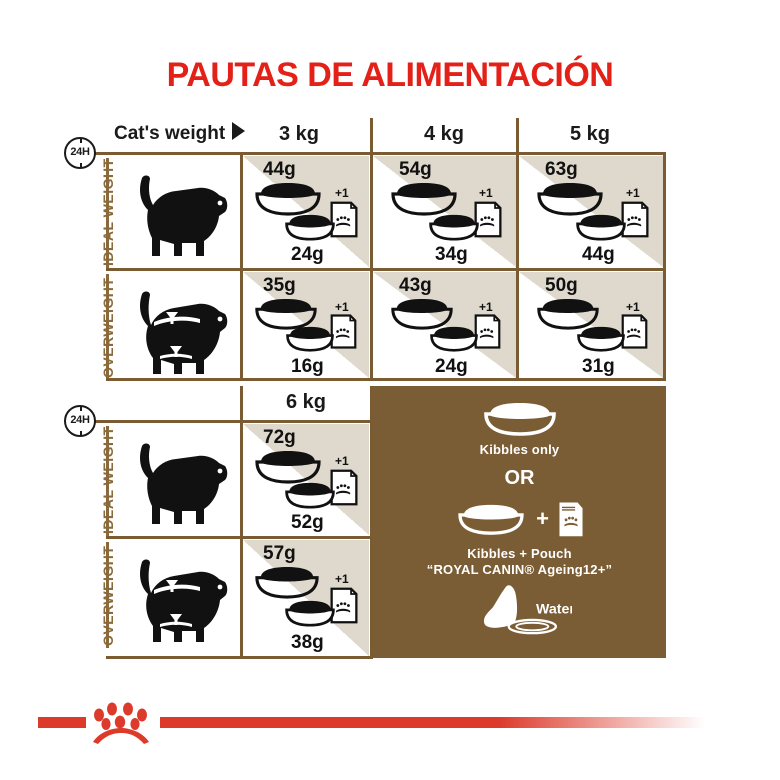 This screenshot has height=780, width=780. What do you see at coordinates (239, 657) in the screenshot?
I see `table-rule-end-bottom` at bounding box center [239, 657].